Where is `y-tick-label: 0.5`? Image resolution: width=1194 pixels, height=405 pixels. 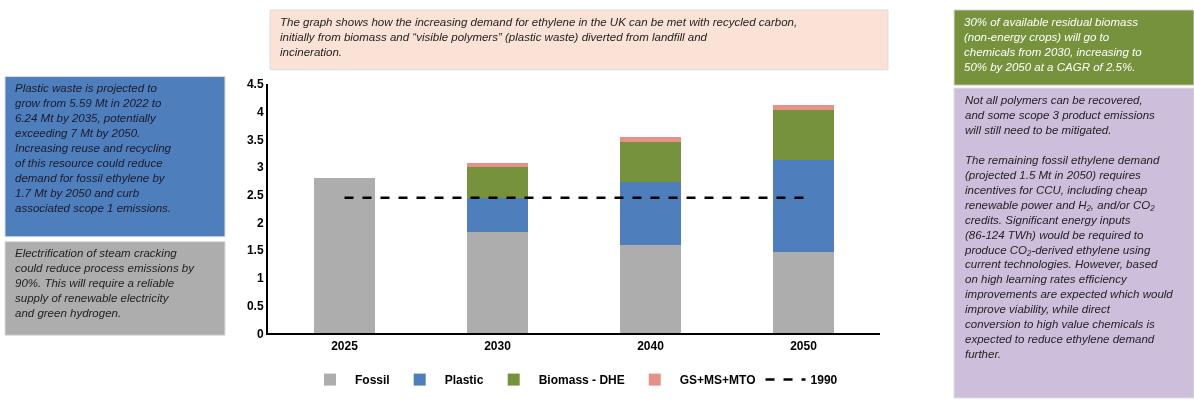
y-tick-label: 0.5 is located at coordinates (255, 305).